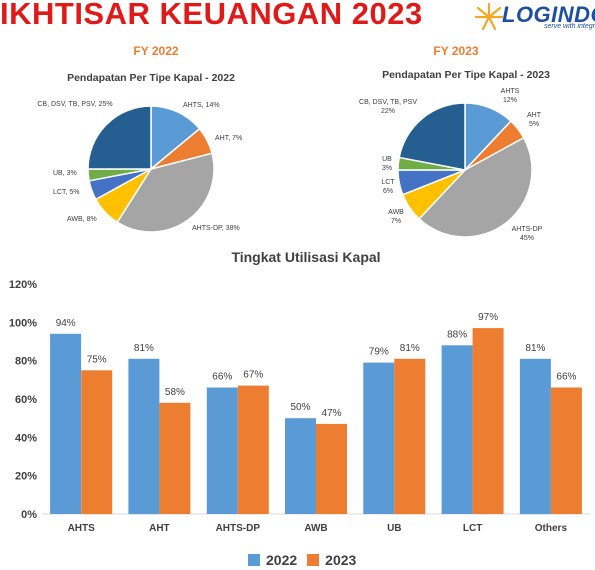 The image size is (595, 570). What do you see at coordinates (379, 352) in the screenshot?
I see `bar-data-label: 79%` at bounding box center [379, 352].